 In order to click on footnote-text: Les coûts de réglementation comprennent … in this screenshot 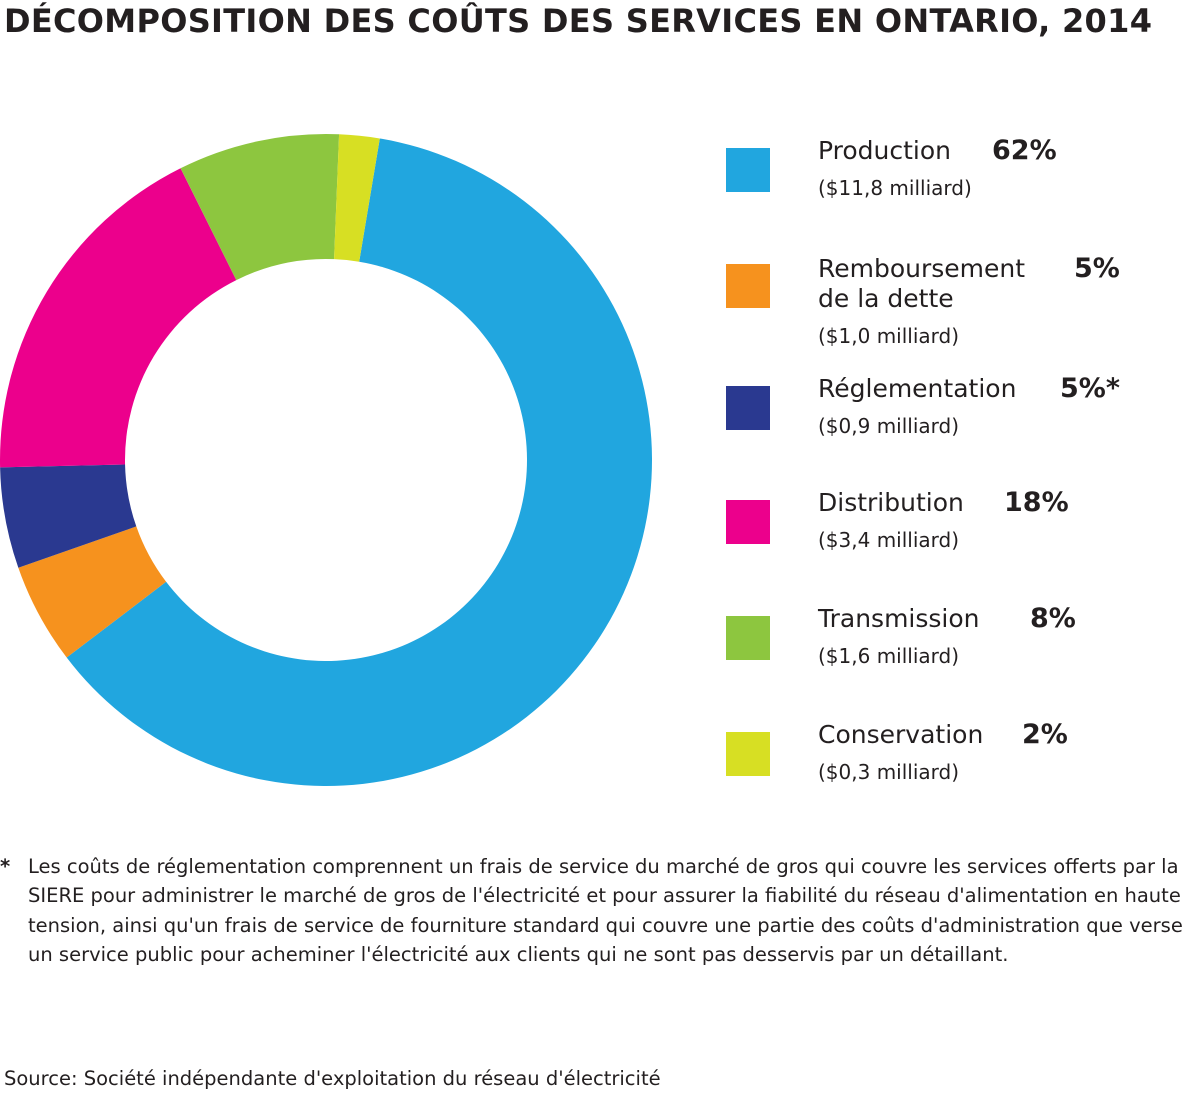, I will do `click(605, 910)`.